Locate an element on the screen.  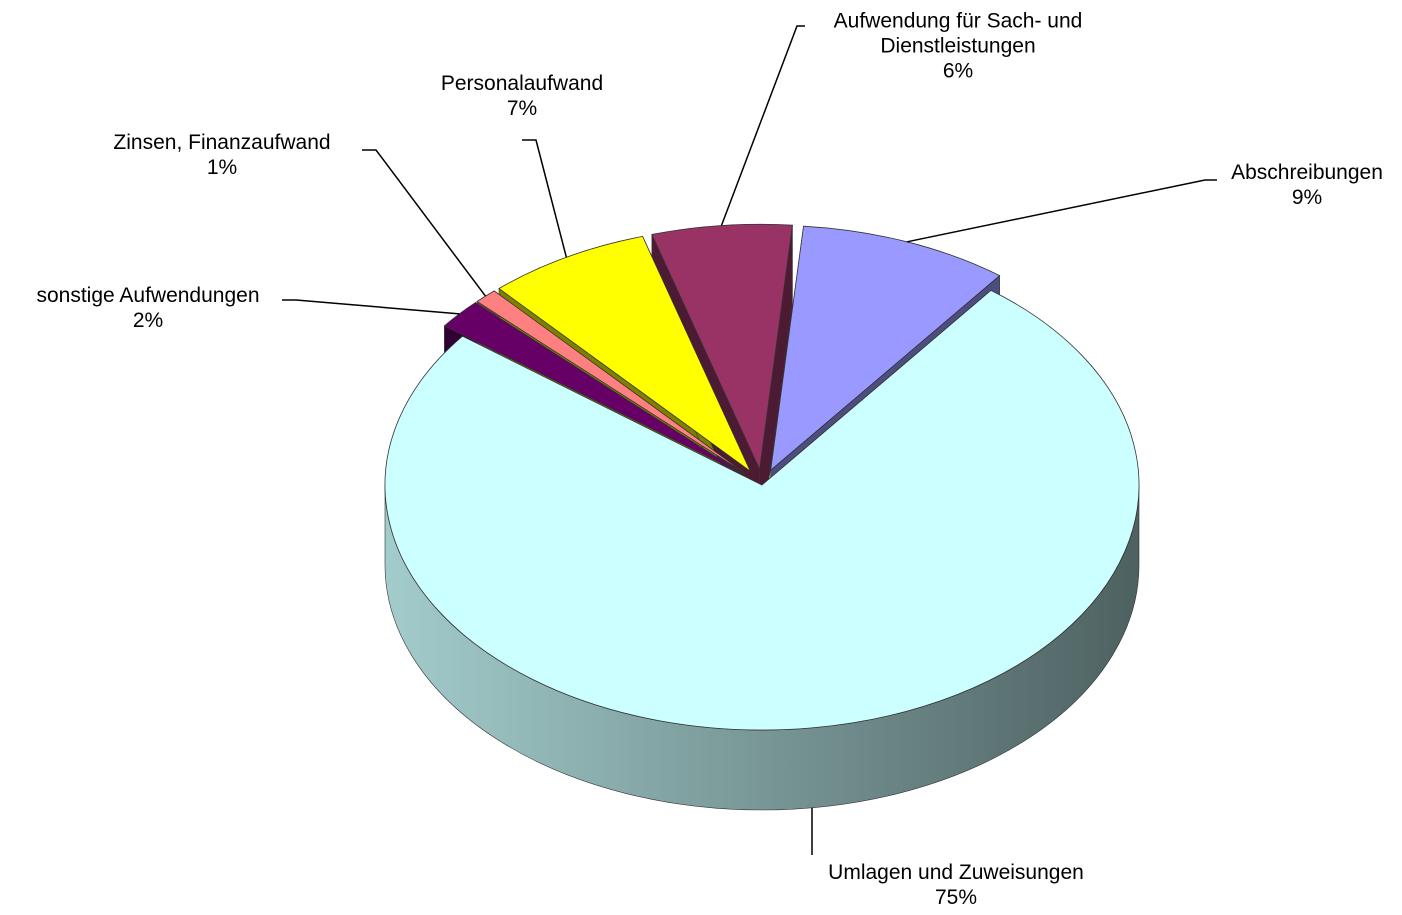
label-name: sonstige Aufwendungen is located at coordinates (148, 295).